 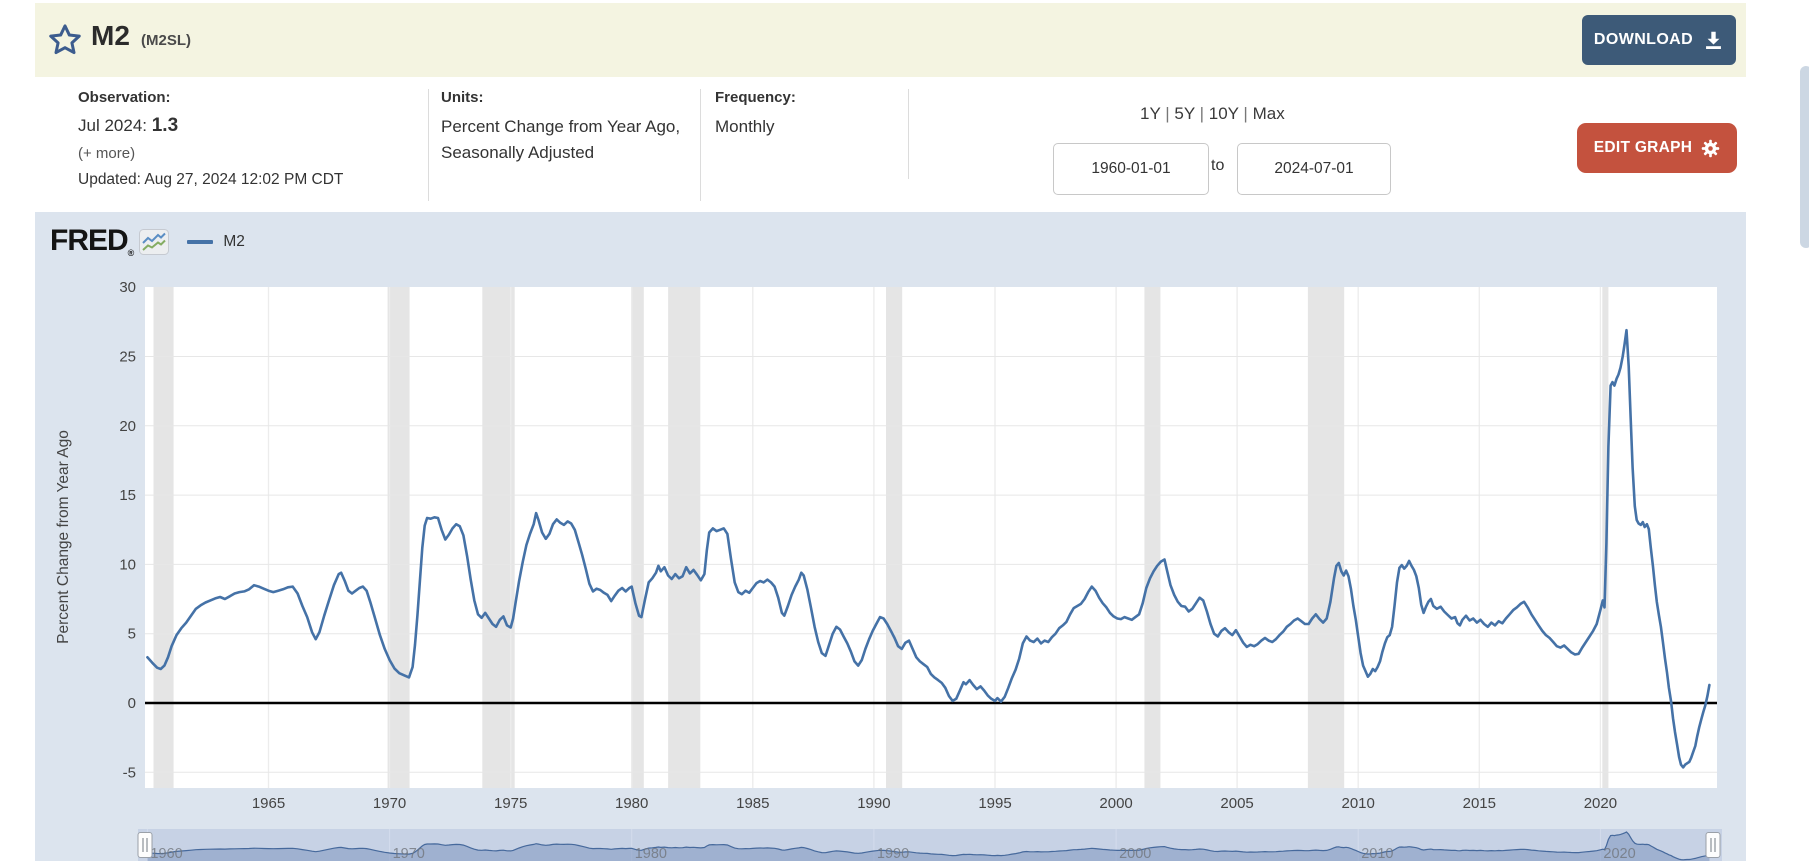 I want to click on download-button-label: DOWNLOAD, so click(x=1643, y=39).